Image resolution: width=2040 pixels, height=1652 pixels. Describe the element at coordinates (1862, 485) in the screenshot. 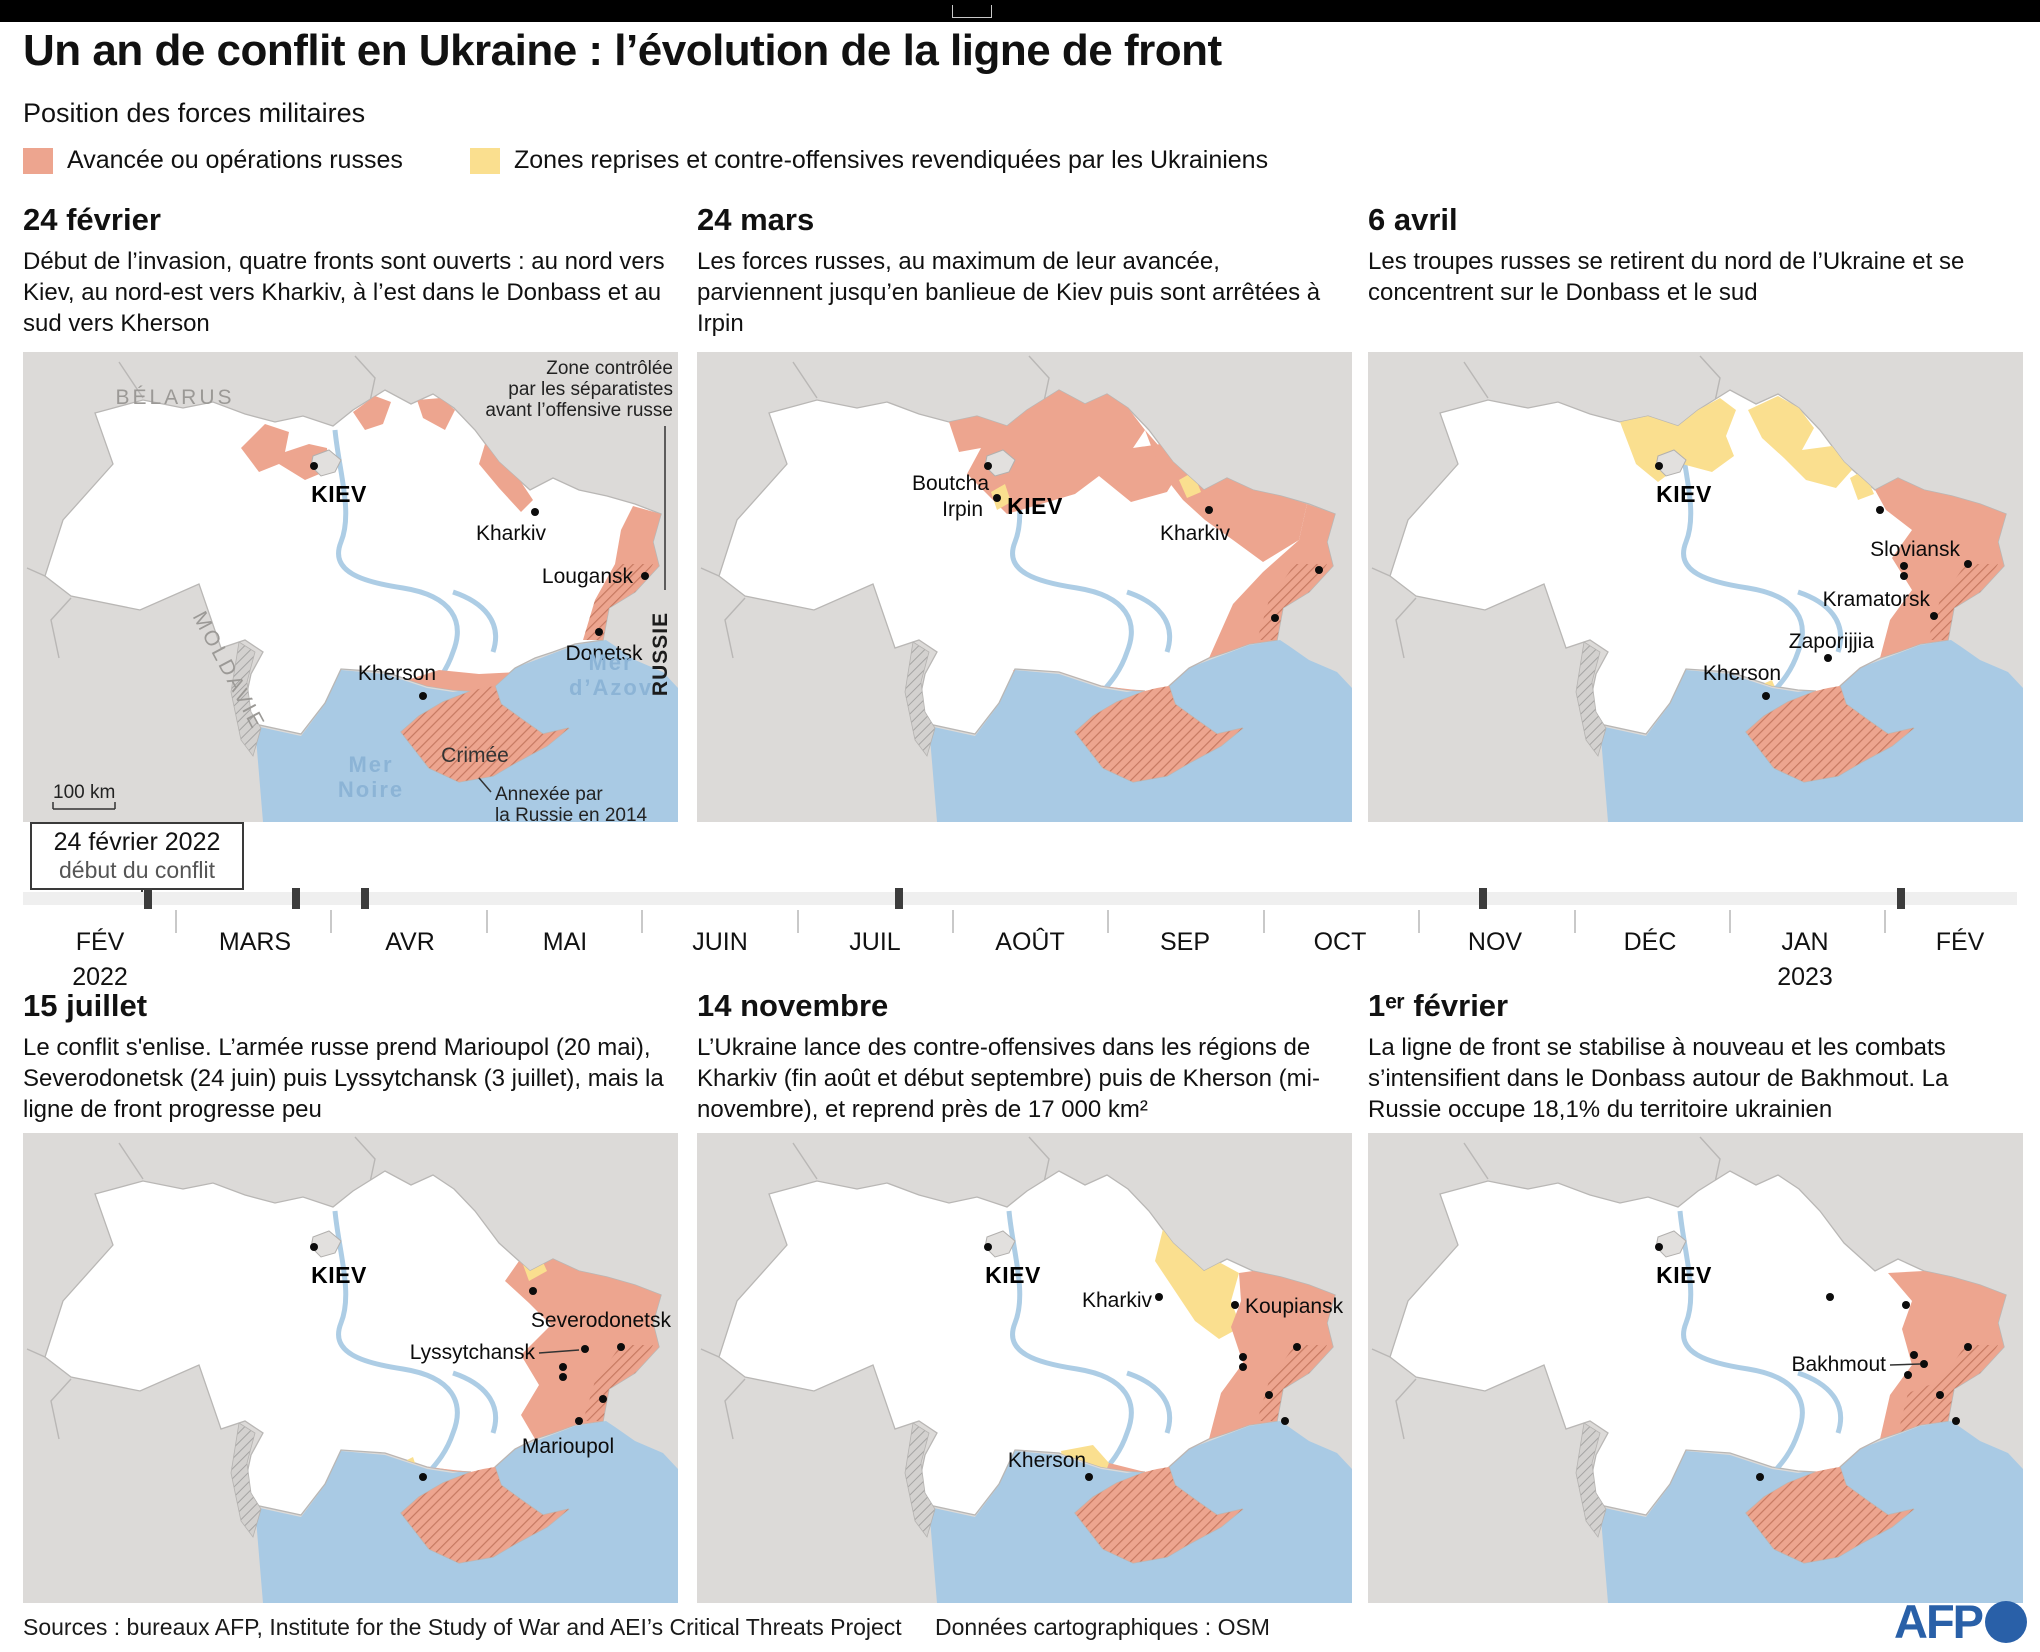

I see `ukrainian-zone` at that location.